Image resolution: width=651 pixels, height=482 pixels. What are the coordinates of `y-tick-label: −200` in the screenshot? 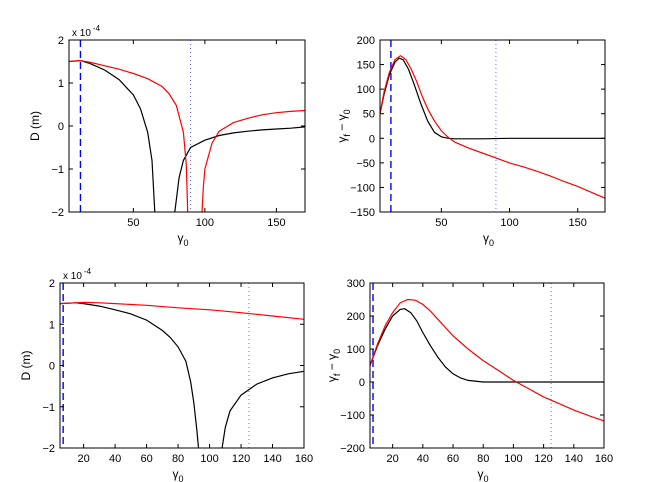 It's located at (352, 449).